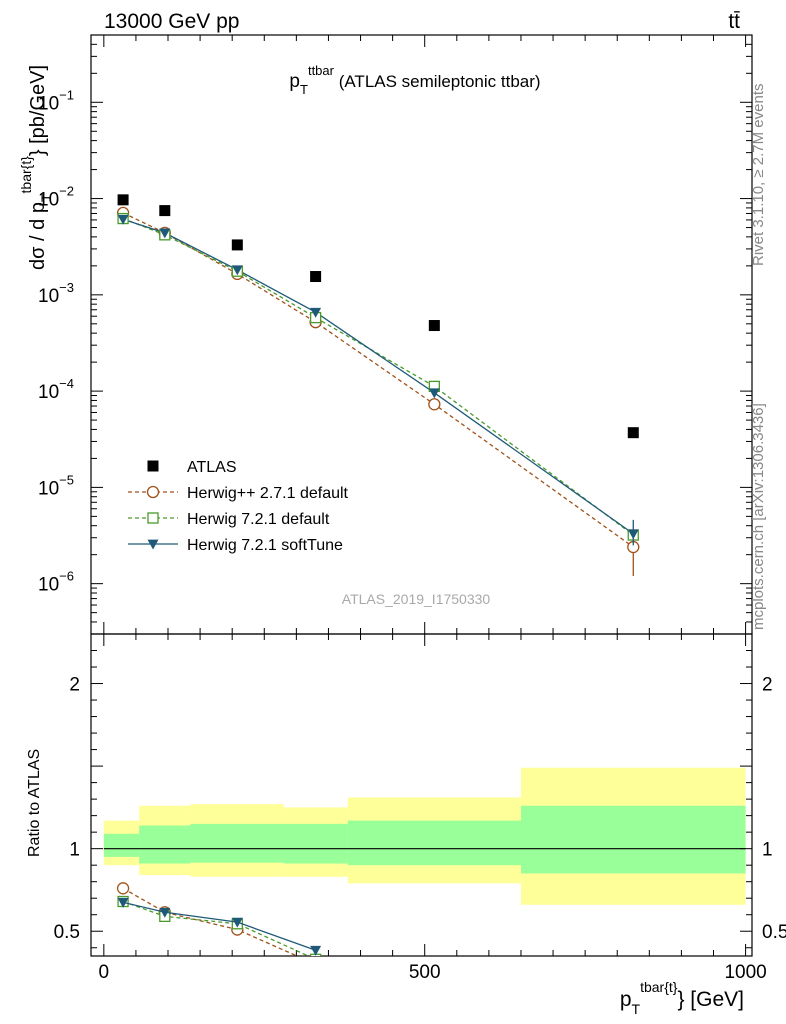 Image resolution: width=786 pixels, height=1024 pixels. Describe the element at coordinates (34, 803) in the screenshot. I see `ratio-y-label: Ratio to ATLAS` at that location.